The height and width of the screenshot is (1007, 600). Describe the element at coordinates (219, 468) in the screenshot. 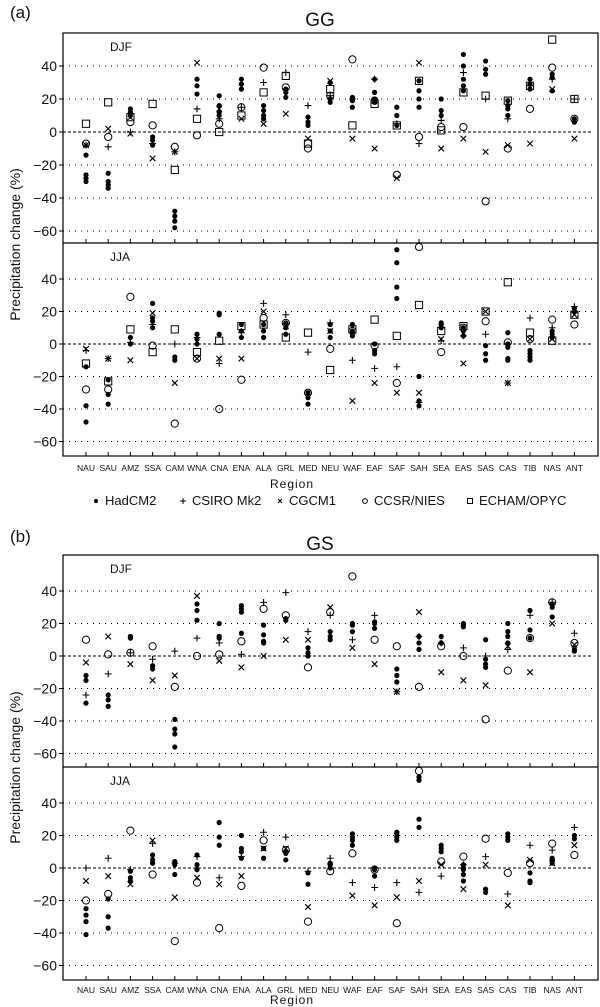

I see `x-tick-label: CNA` at that location.